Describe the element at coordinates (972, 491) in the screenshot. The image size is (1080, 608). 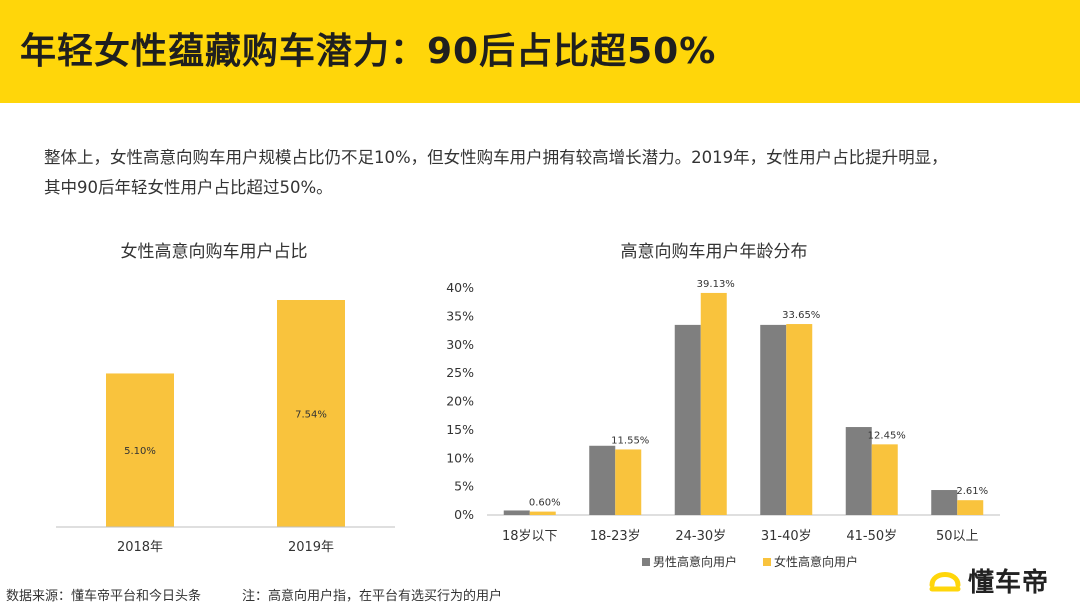
I see `data-label: 2.61%` at that location.